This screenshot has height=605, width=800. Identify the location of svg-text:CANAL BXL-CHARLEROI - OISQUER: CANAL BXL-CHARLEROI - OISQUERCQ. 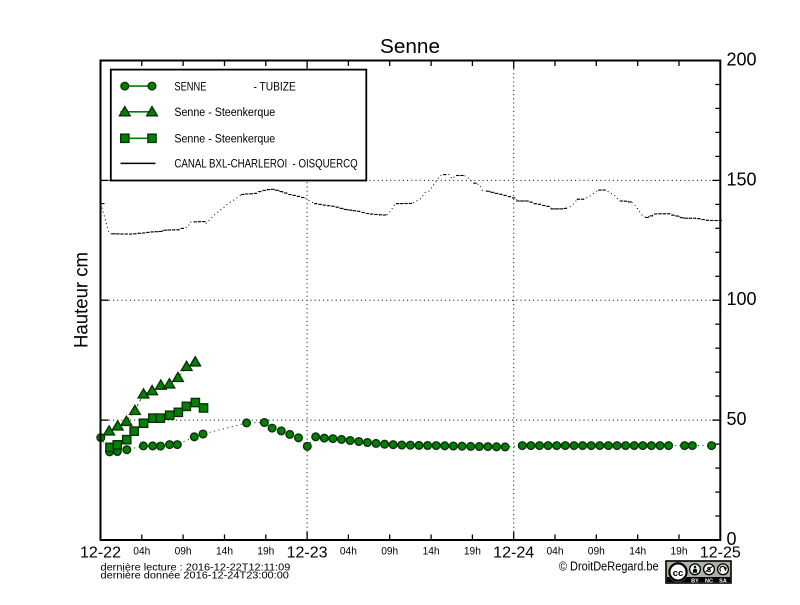
(265, 165).